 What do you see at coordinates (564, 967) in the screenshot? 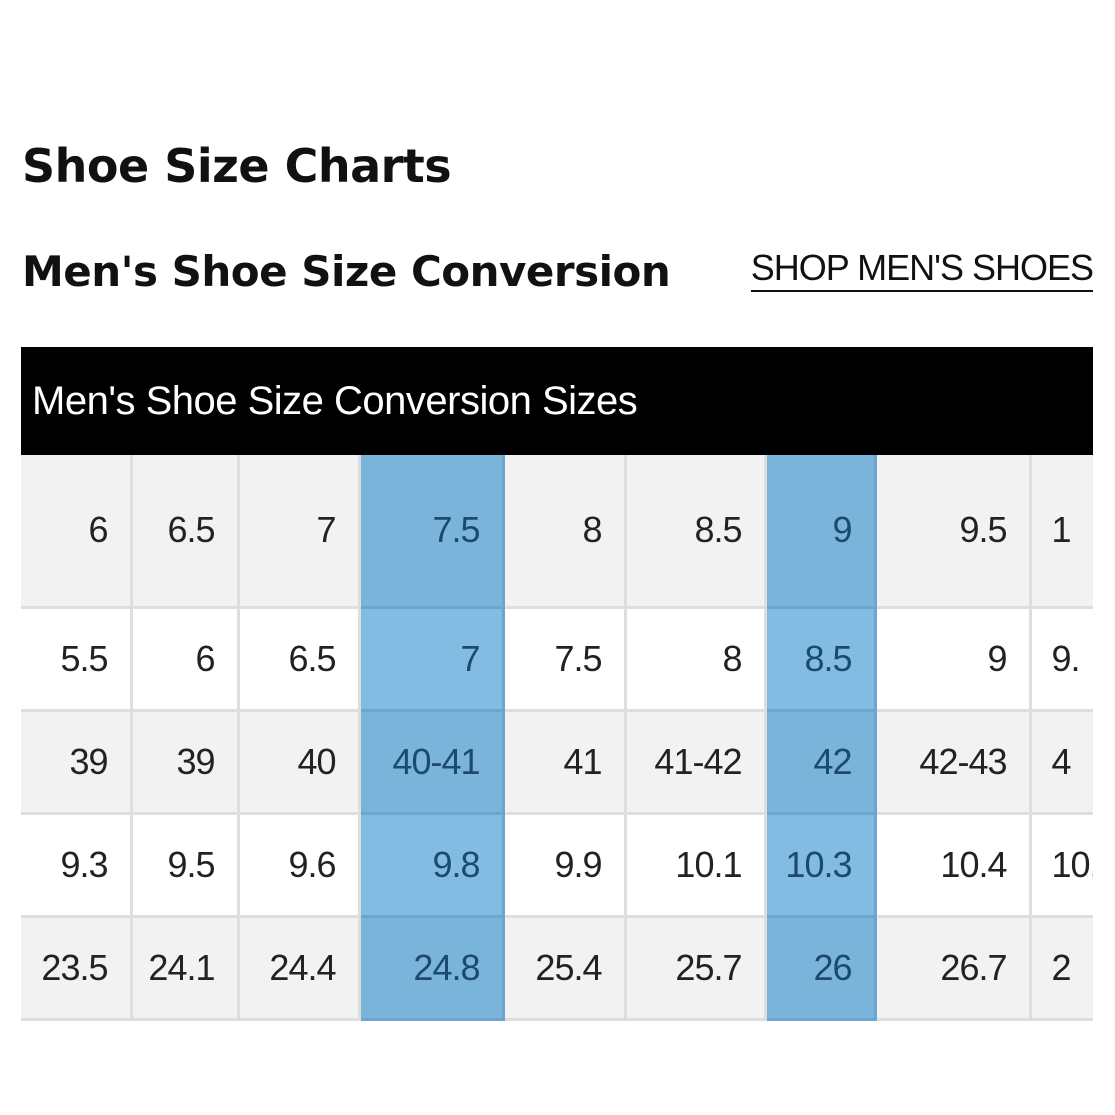
I see `size-cell: 25.4` at bounding box center [564, 967].